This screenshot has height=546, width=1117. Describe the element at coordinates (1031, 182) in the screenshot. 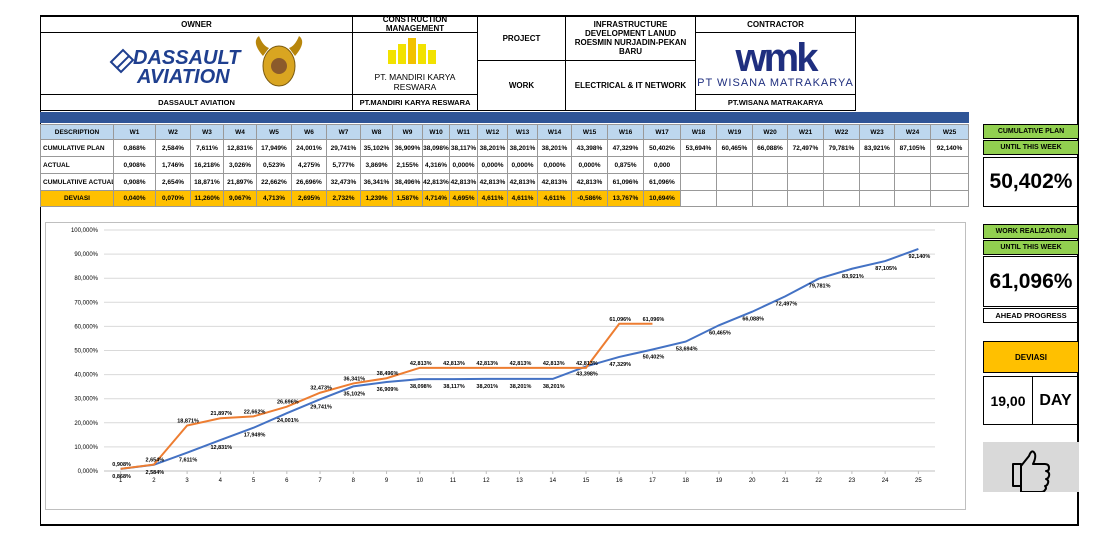

I see `plan-value: 50,402%` at that location.